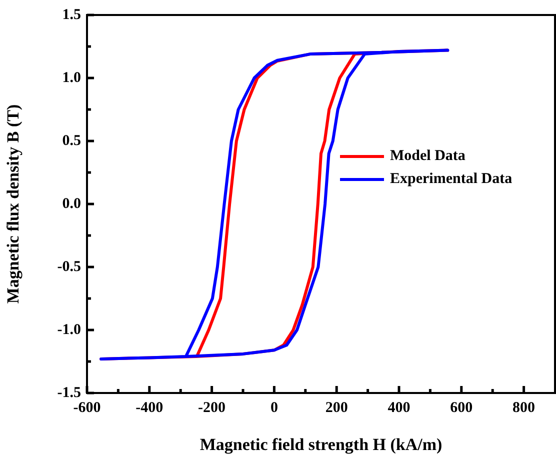 This screenshot has height=458, width=556. What do you see at coordinates (274, 408) in the screenshot?
I see `x-tick-label: 0` at bounding box center [274, 408].